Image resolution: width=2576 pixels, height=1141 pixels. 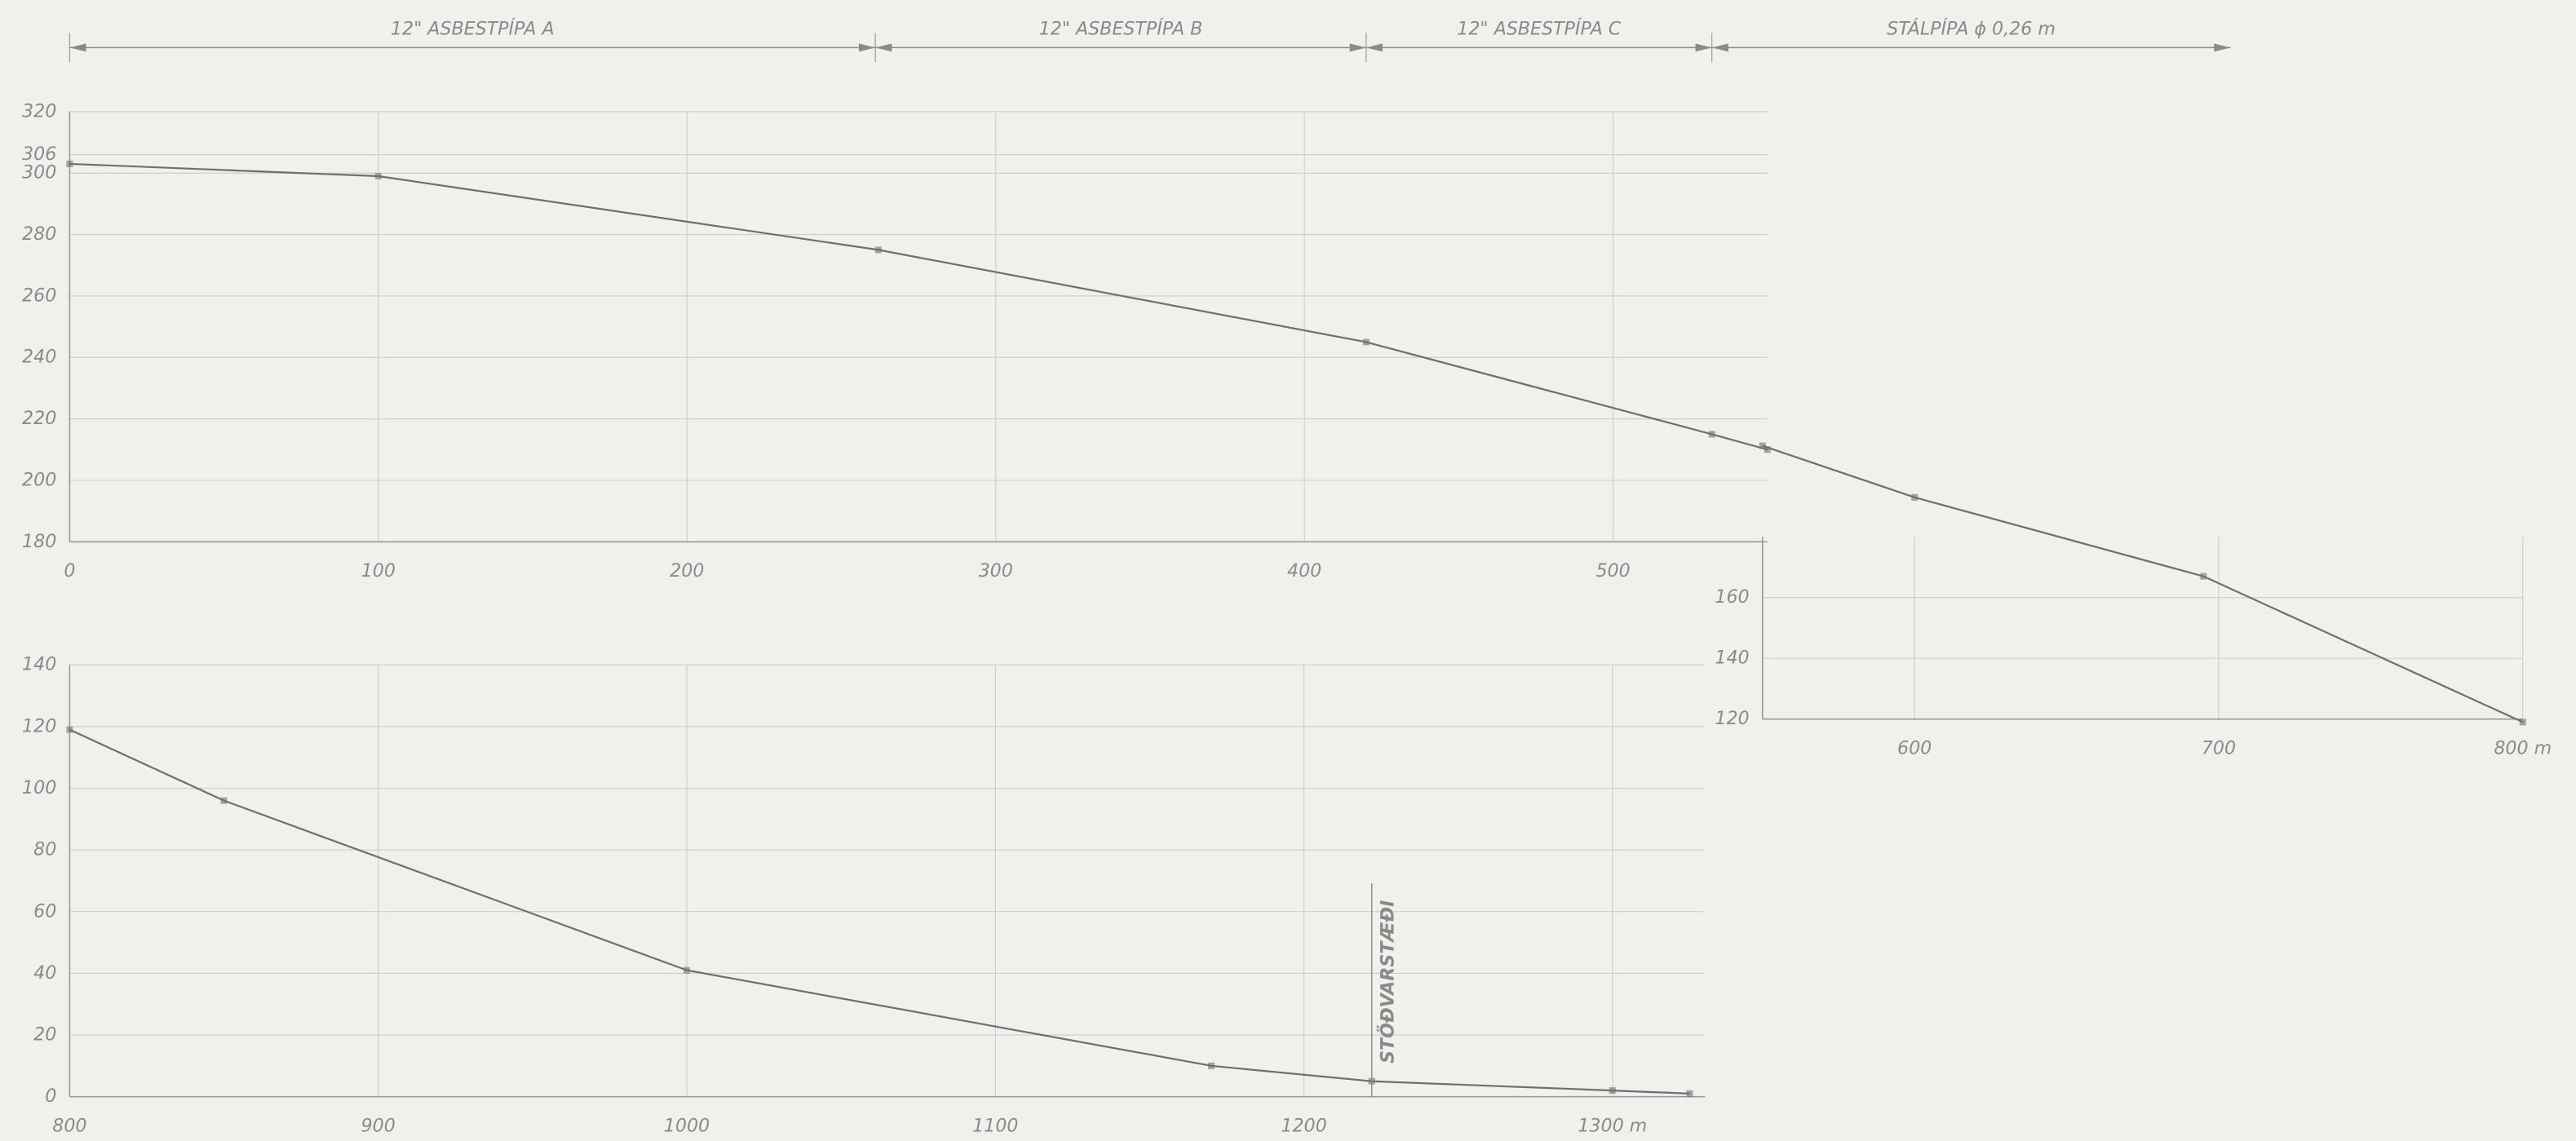 What do you see at coordinates (1732, 597) in the screenshot?
I see `y-tick-label: 160` at bounding box center [1732, 597].